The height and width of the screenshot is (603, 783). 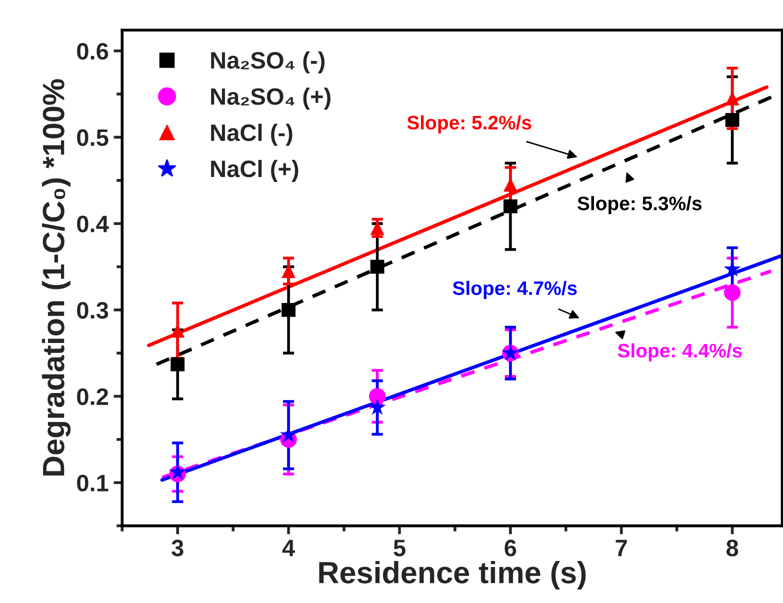 I want to click on annotation: Slope: 5.2%/s, so click(x=469, y=124).